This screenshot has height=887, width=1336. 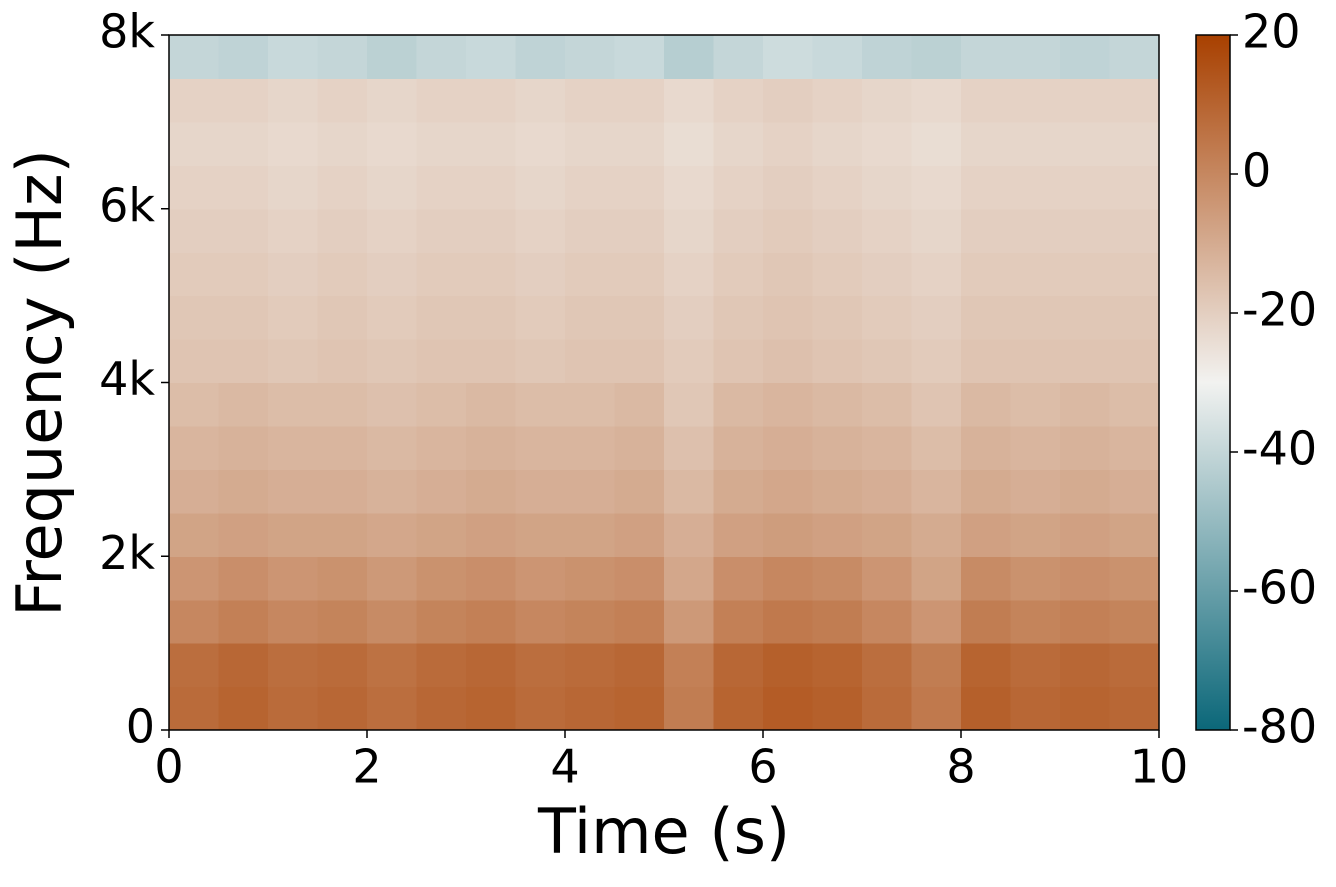 What do you see at coordinates (1279, 588) in the screenshot?
I see `colorbar-tick-label: -60` at bounding box center [1279, 588].